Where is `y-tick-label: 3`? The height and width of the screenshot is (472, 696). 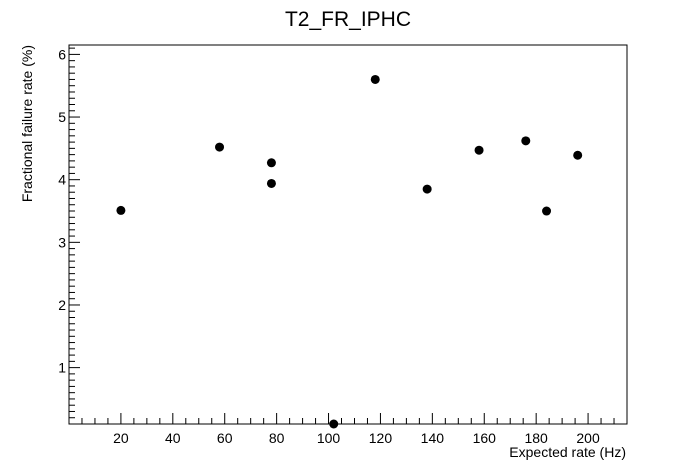
y-tick-label: 3 is located at coordinates (62, 242).